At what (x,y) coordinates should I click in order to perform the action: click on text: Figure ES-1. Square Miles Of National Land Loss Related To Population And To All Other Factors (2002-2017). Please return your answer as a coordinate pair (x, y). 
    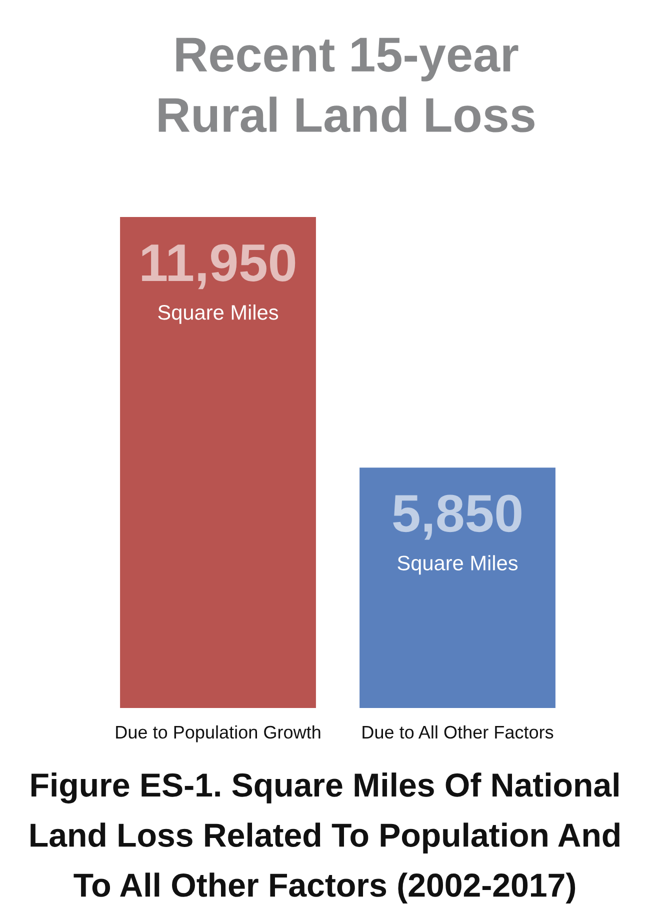
    Looking at the image, I should click on (325, 838).